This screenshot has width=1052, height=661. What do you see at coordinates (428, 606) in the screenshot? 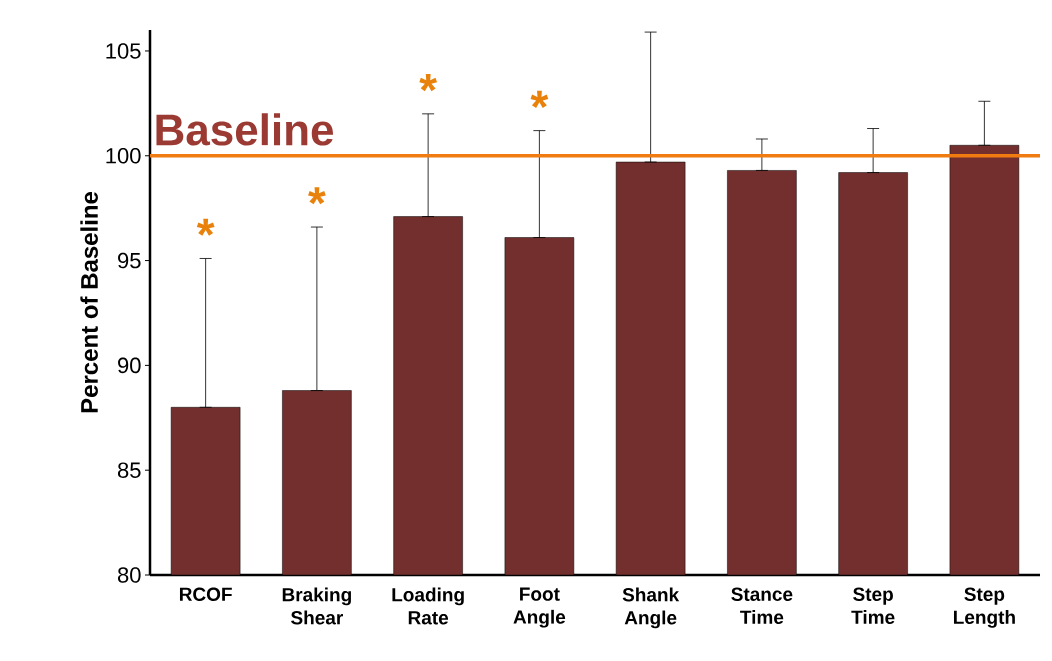
I see `x-tick-label: Loading Rate` at bounding box center [428, 606].